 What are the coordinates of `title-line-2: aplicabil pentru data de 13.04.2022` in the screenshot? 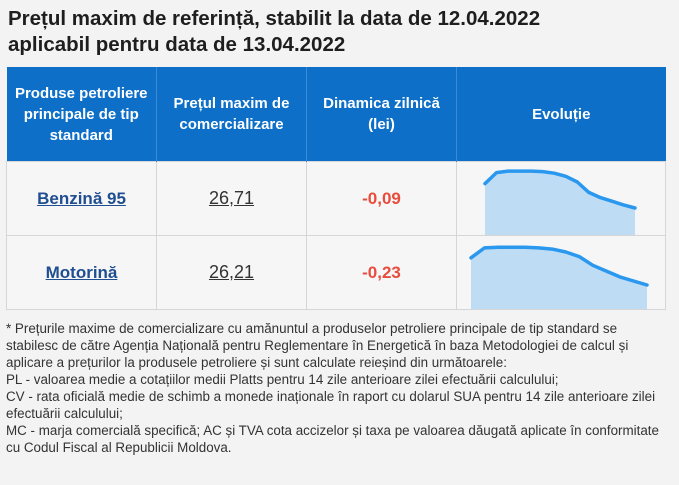 It's located at (177, 44).